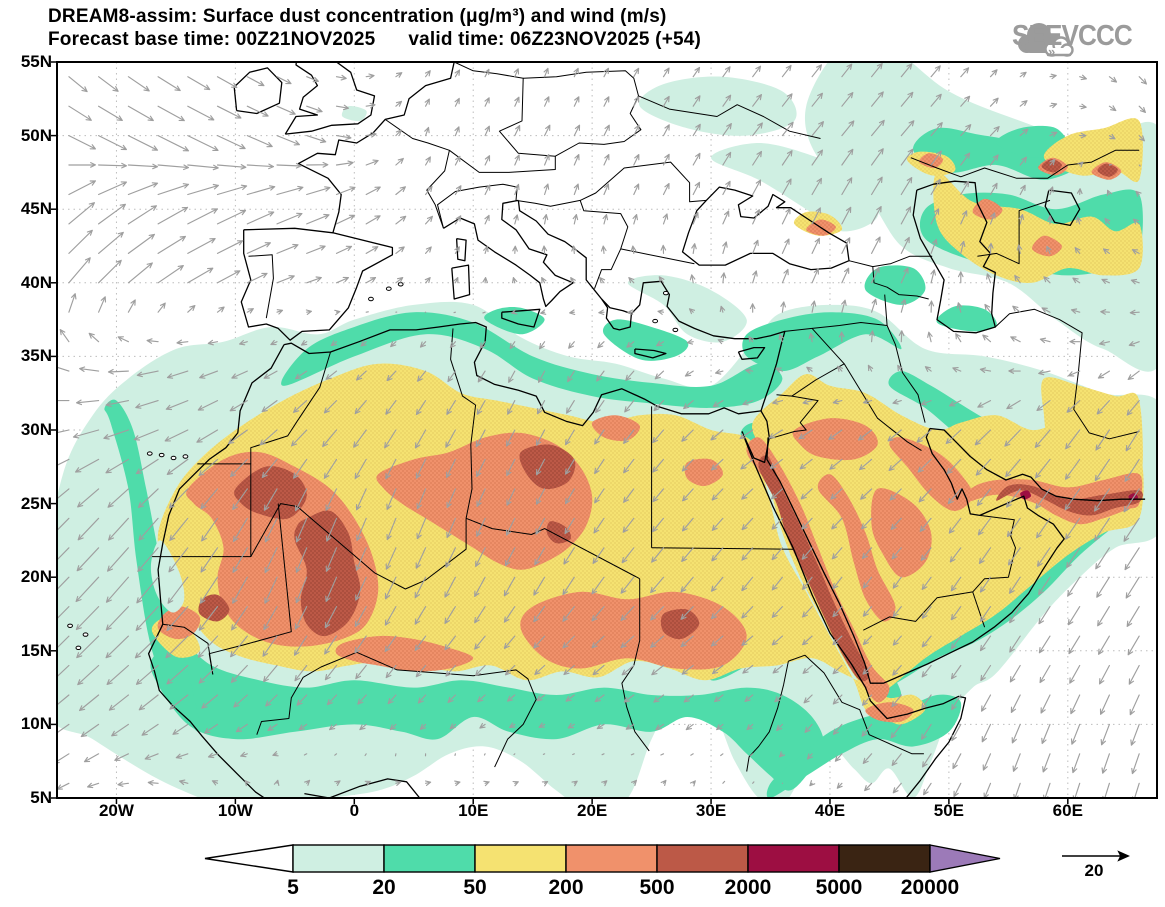 The height and width of the screenshot is (907, 1165). Describe the element at coordinates (36, 650) in the screenshot. I see `lat-label-15N: 15N` at that location.